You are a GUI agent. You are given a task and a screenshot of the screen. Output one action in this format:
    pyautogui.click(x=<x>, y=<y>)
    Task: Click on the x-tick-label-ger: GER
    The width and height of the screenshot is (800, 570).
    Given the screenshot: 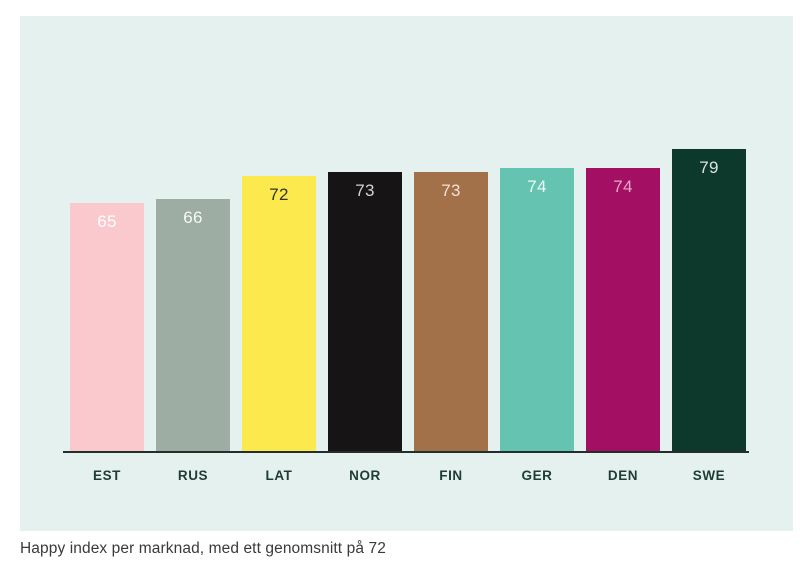 What is the action you would take?
    pyautogui.click(x=537, y=475)
    